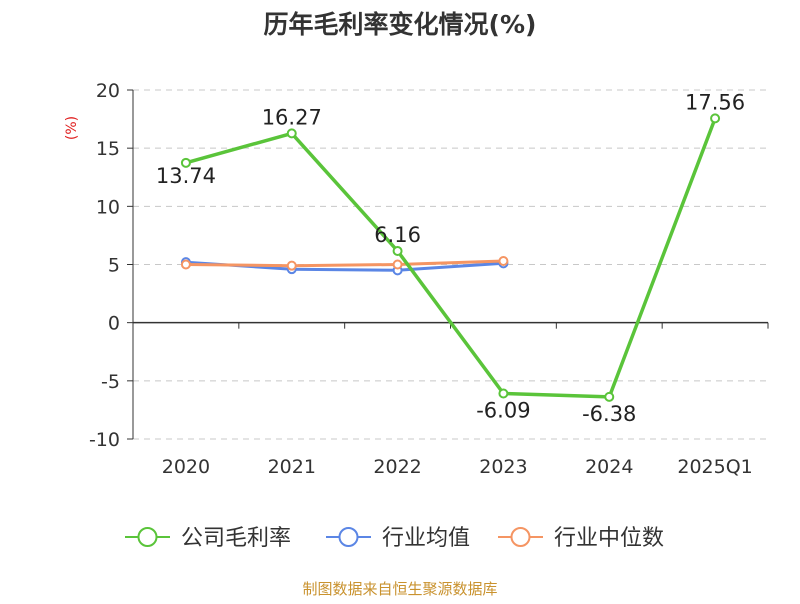  Describe the element at coordinates (108, 149) in the screenshot. I see `y-tick-label: 15` at that location.